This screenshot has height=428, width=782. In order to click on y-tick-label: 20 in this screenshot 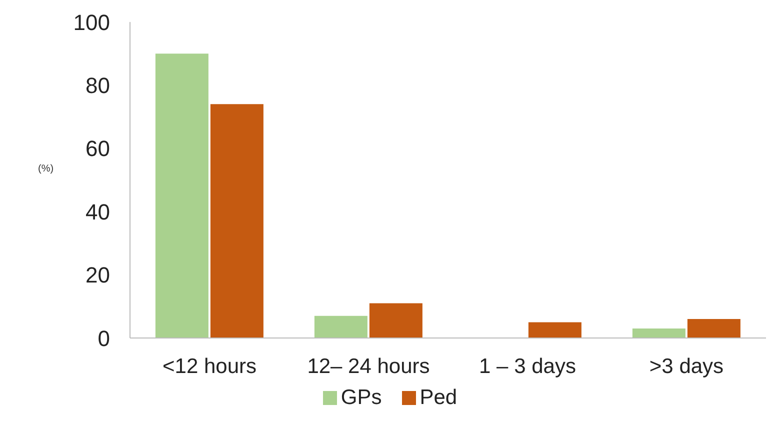, I will do `click(98, 275)`.